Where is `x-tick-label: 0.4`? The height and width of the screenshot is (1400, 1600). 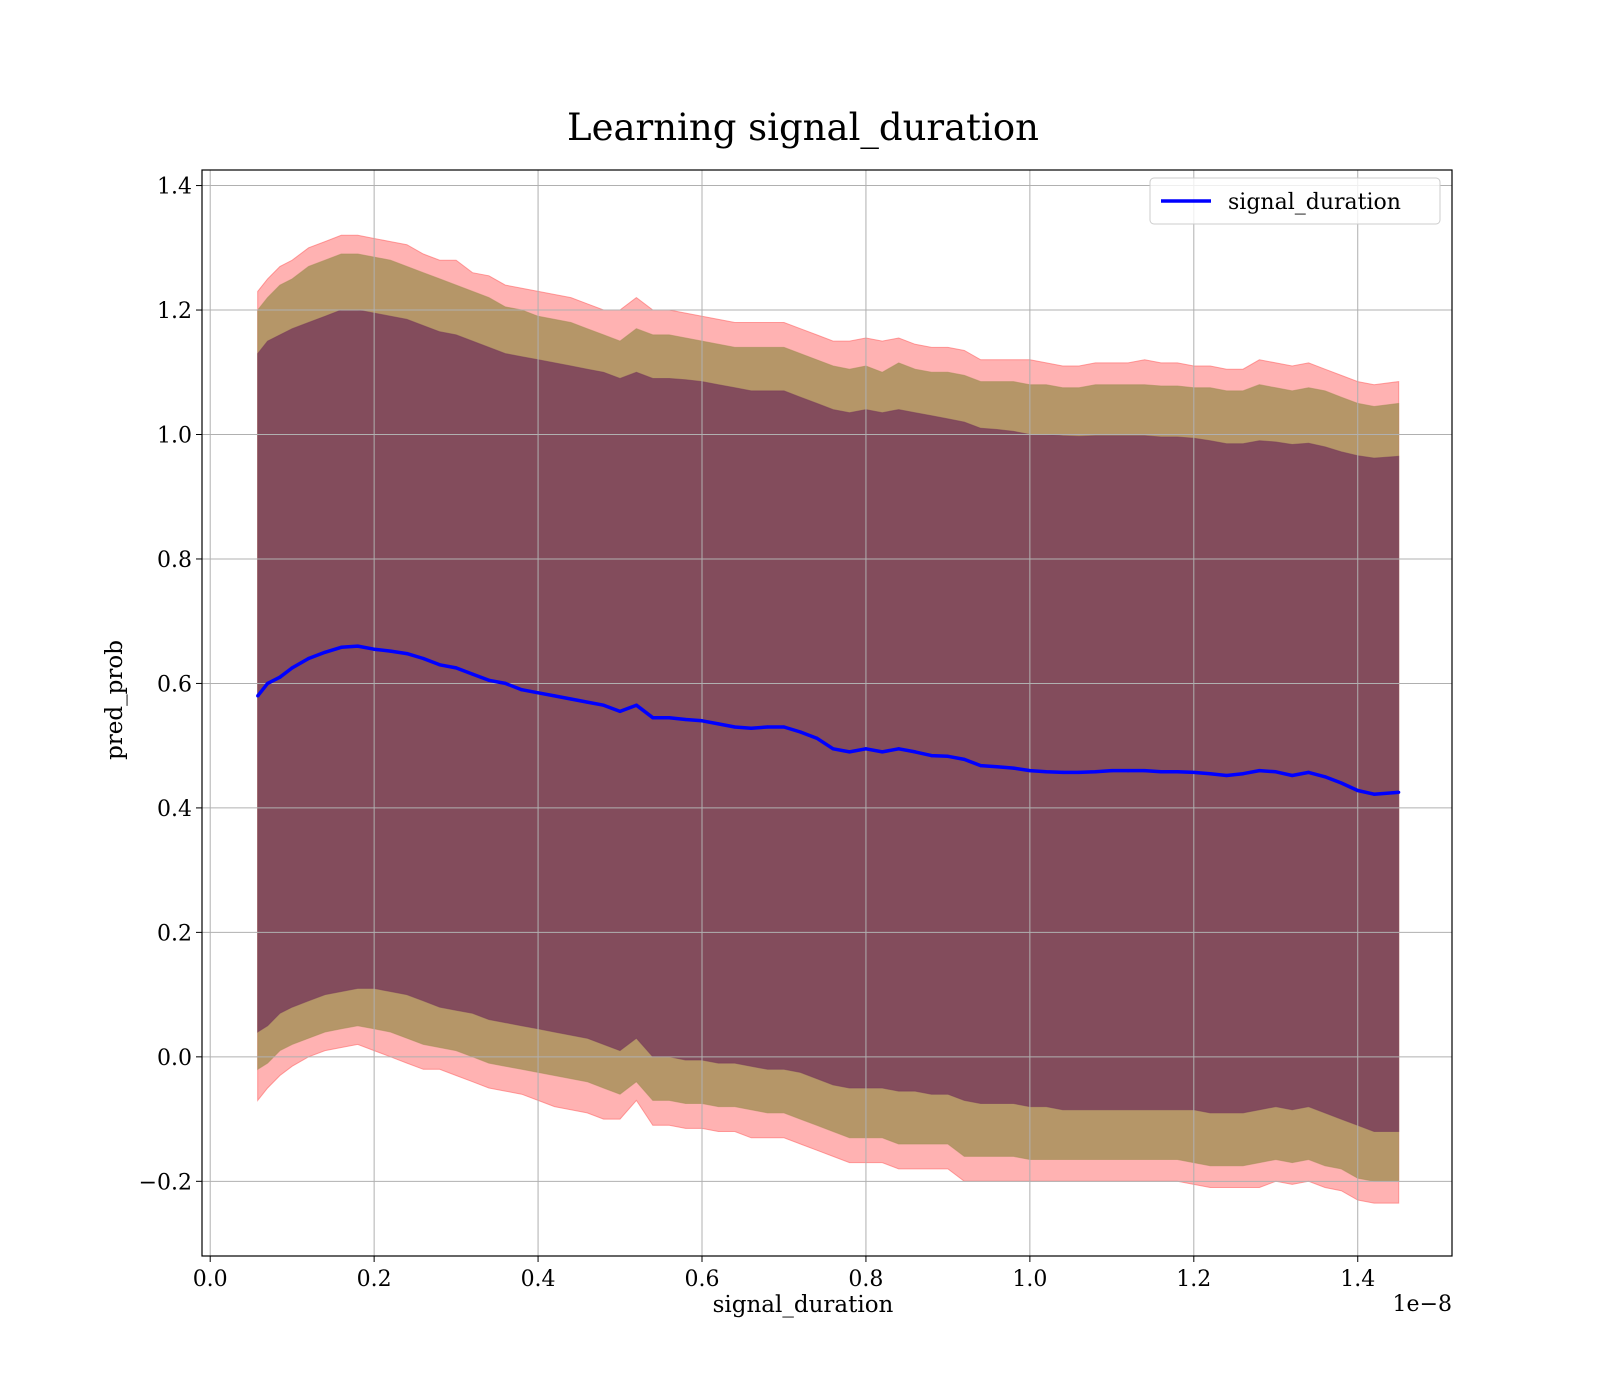 x-tick-label: 0.4 is located at coordinates (538, 1279).